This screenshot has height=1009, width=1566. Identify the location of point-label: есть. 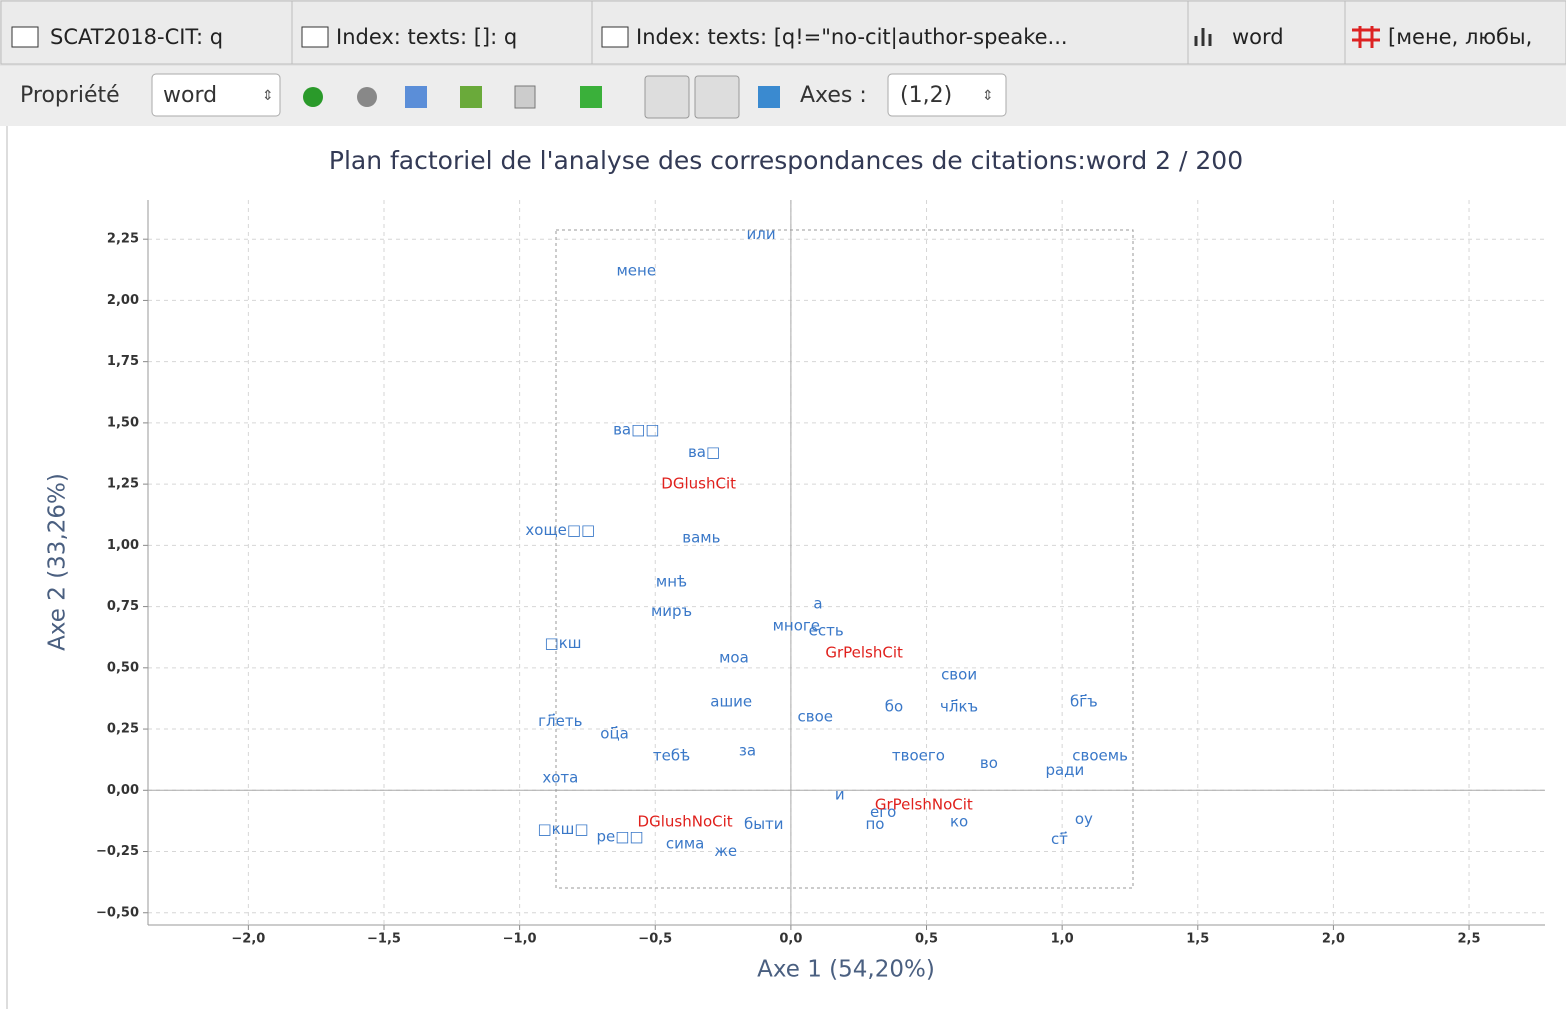
(826, 631).